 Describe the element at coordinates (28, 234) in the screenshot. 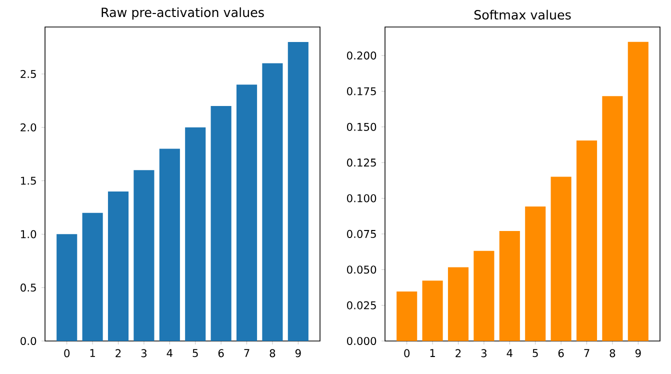

I see `y-tick-label: 1.0` at that location.